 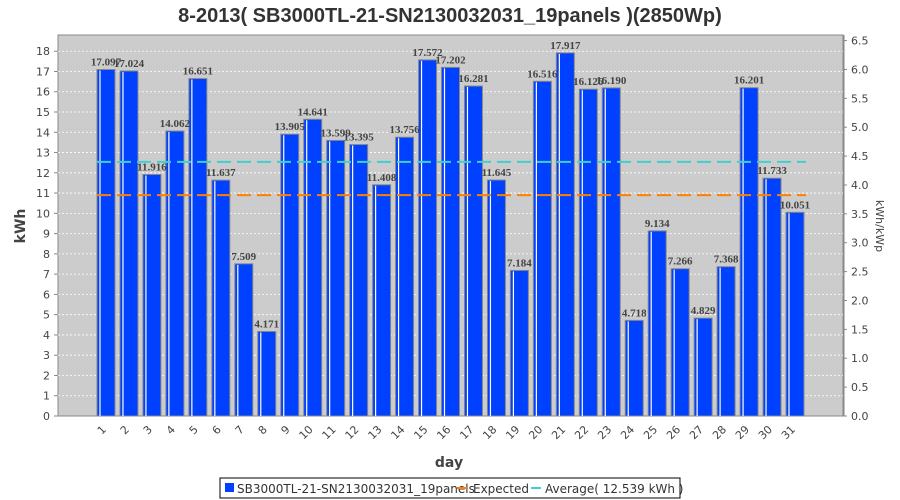 What do you see at coordinates (375, 432) in the screenshot?
I see `x-tick-label: 13` at bounding box center [375, 432].